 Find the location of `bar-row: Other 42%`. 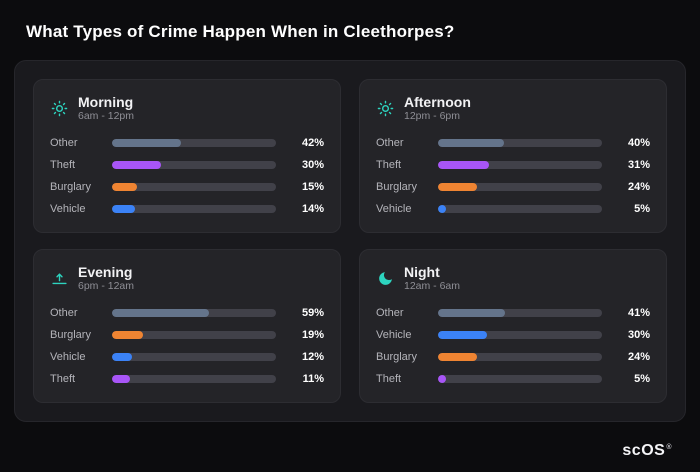

bar-row: Other 42% is located at coordinates (187, 142).